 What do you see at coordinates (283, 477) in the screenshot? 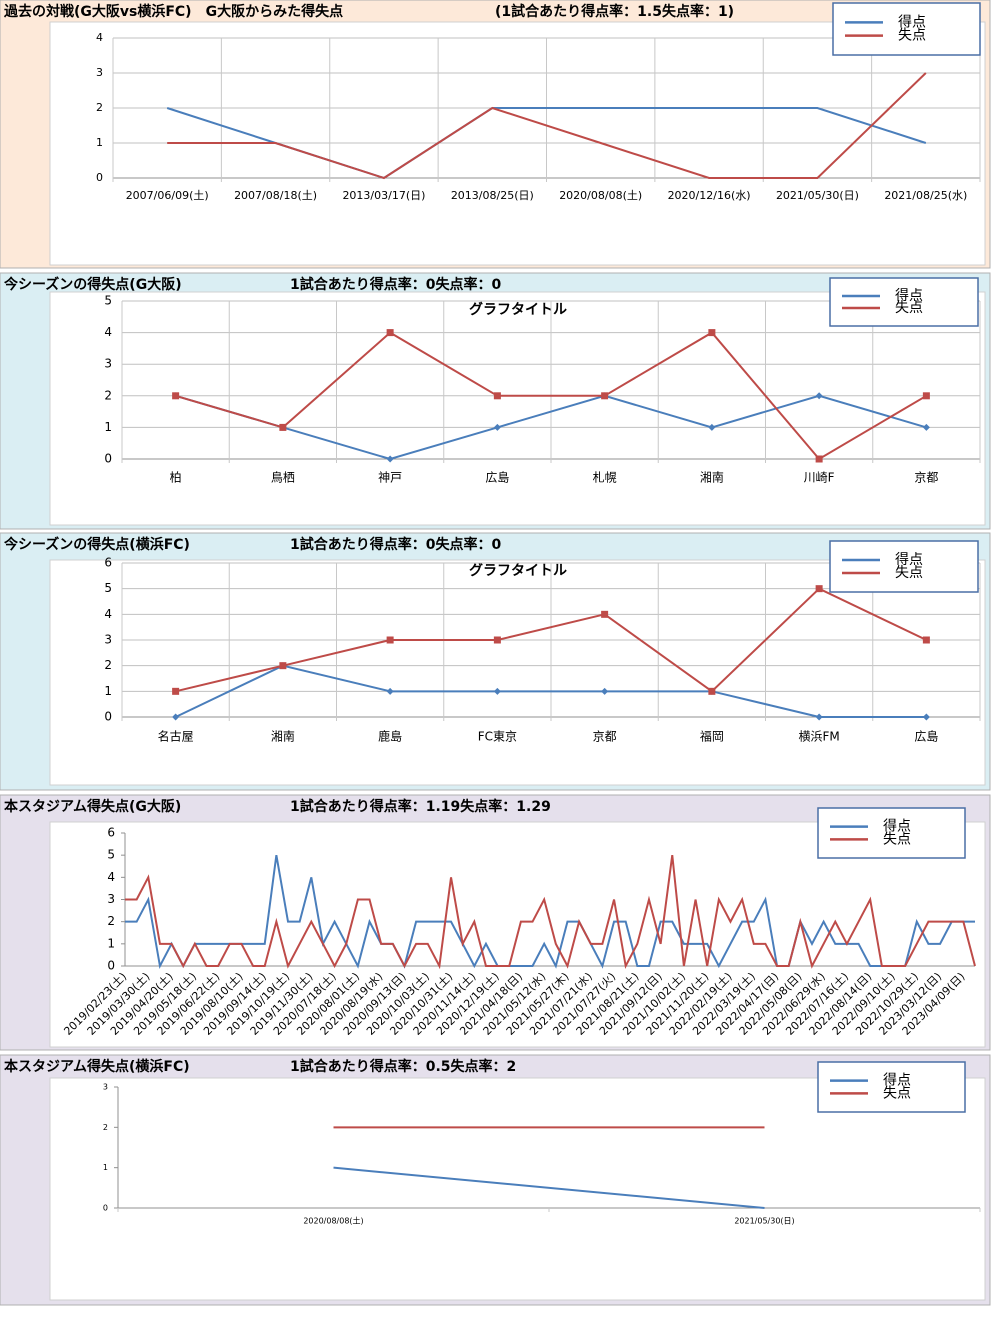
I see `x-tick-label: 鳥栖` at bounding box center [283, 477].